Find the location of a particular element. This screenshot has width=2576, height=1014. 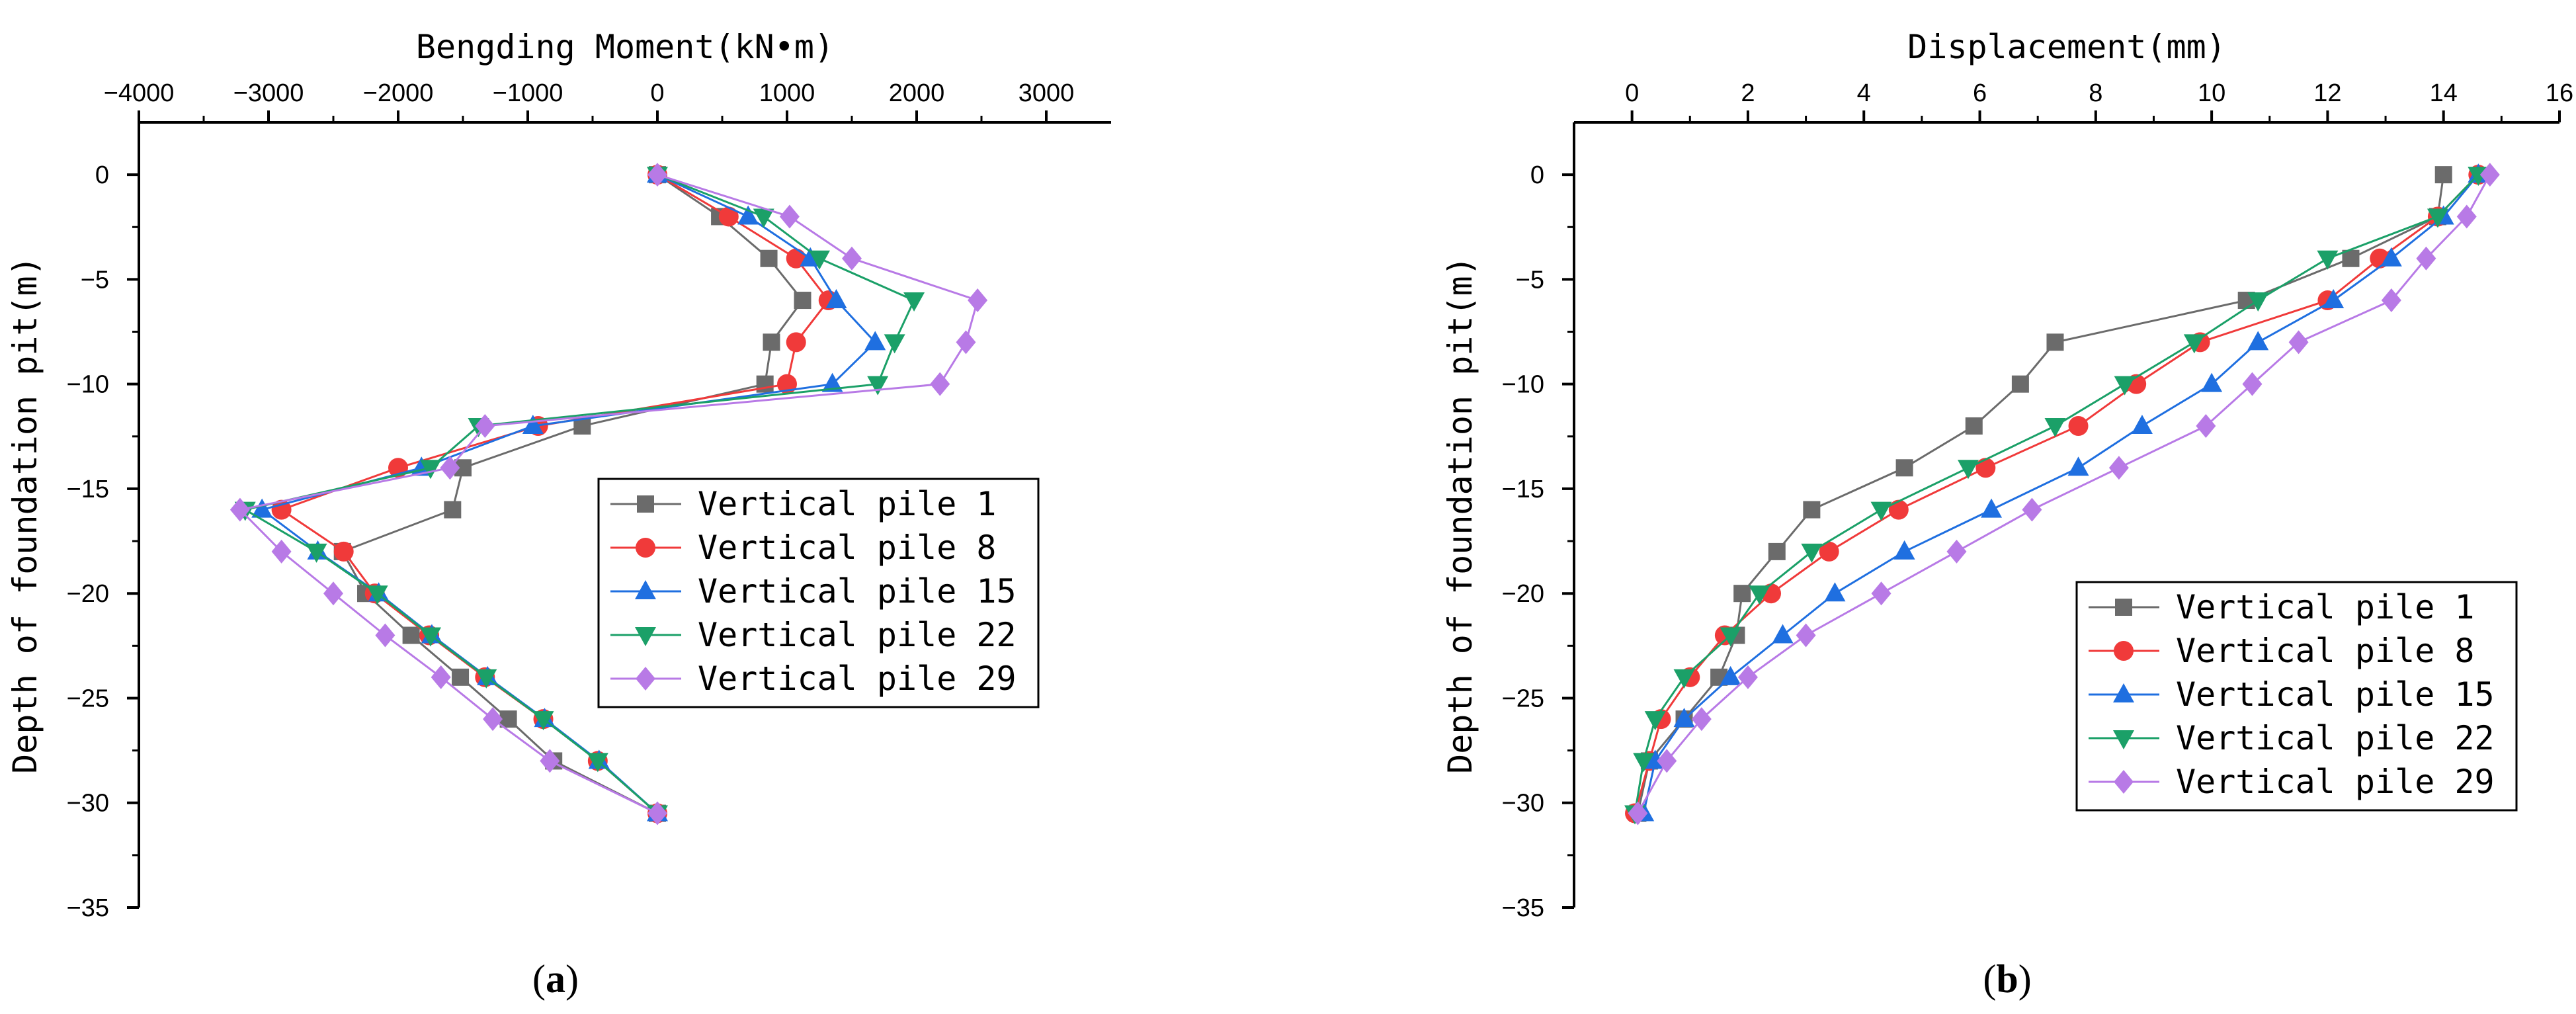

b-y-tick-label: −10 is located at coordinates (1523, 385).